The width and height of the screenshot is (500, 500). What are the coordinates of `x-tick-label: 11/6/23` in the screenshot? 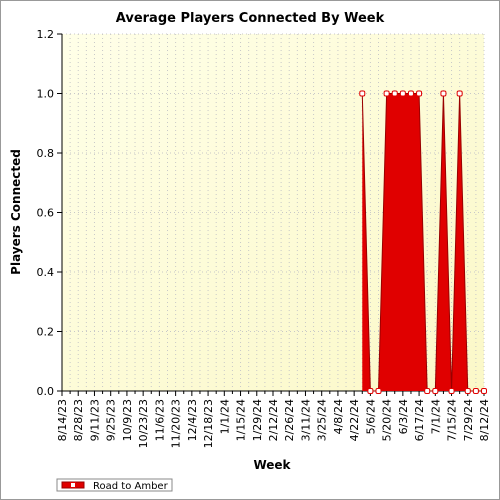 It's located at (159, 420).